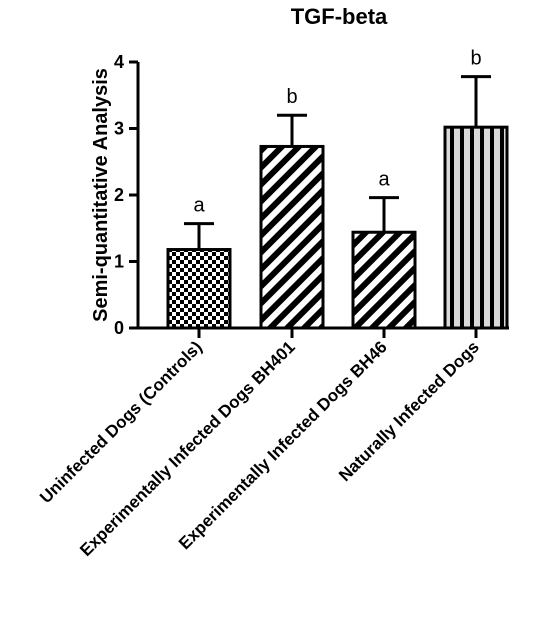  What do you see at coordinates (283, 445) in the screenshot?
I see `category-label: Experimentally Infected Dogs BH46` at bounding box center [283, 445].